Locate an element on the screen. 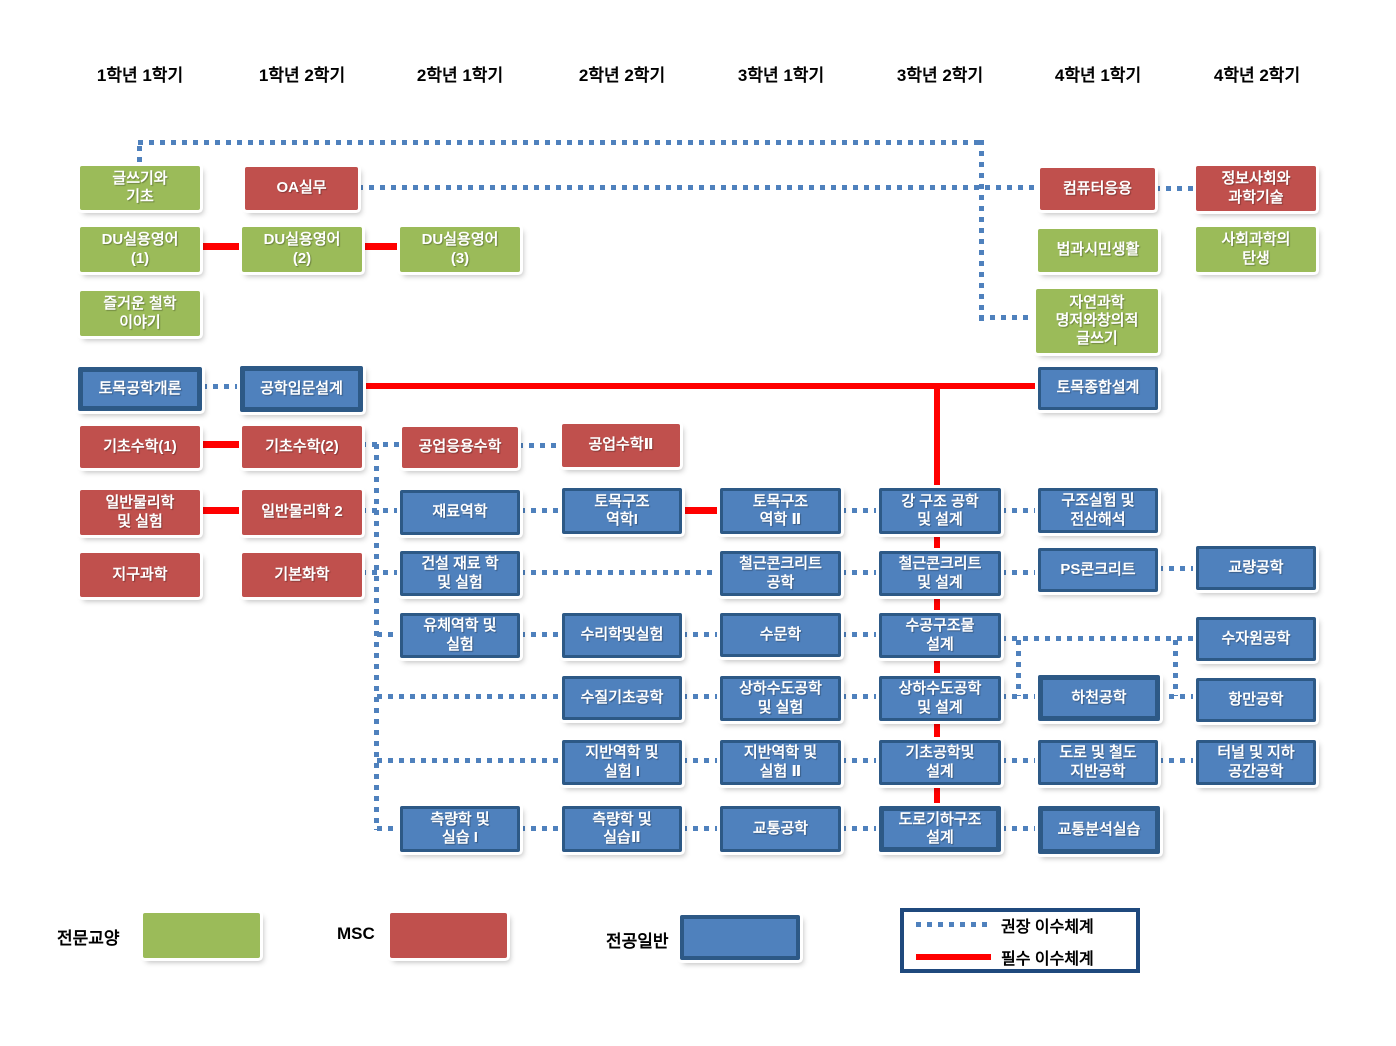  semester-header-5: 3학년 1학기 is located at coordinates (781, 75).